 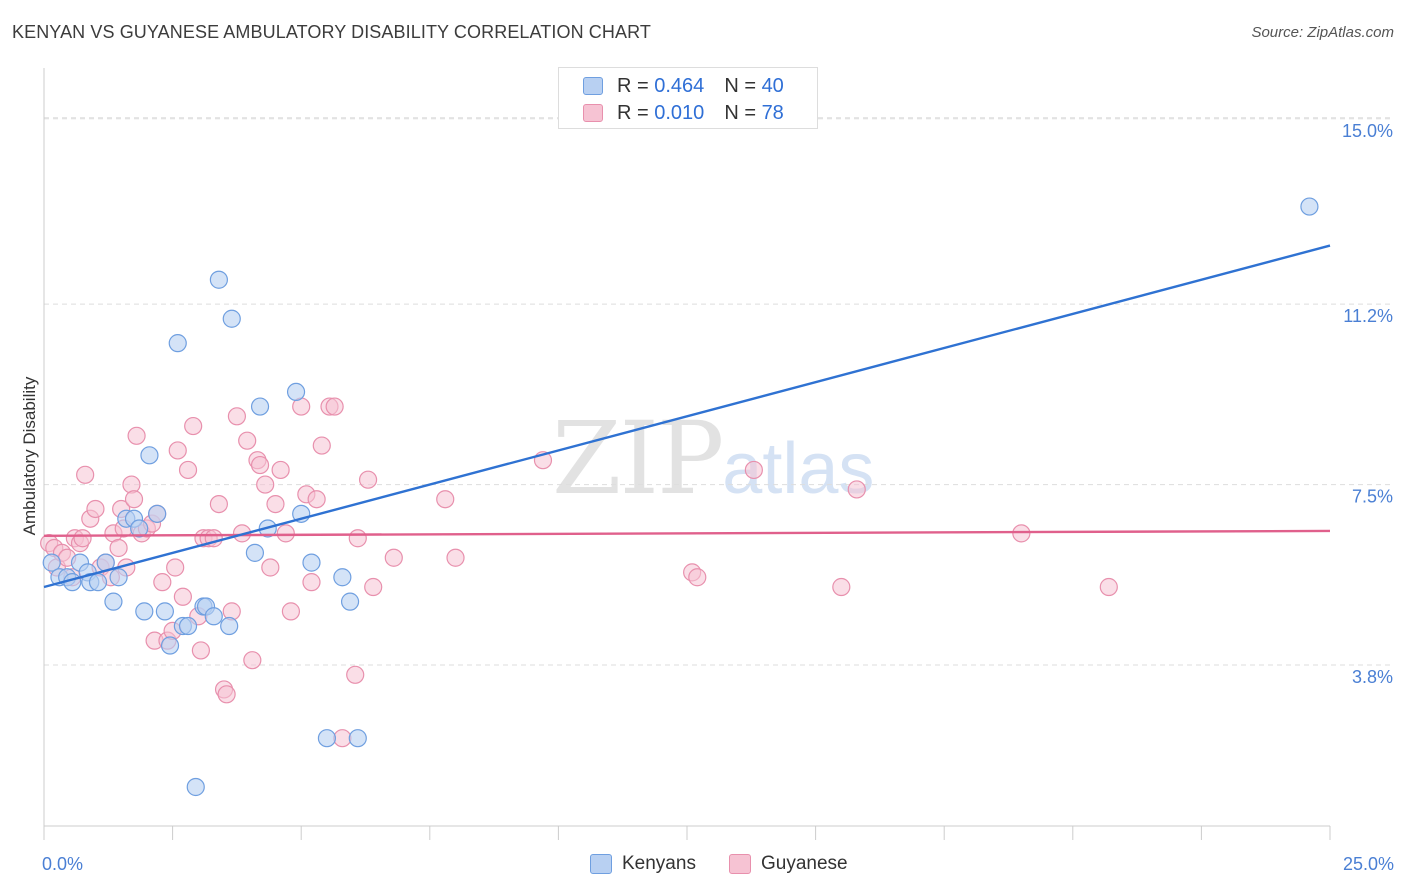 I want to click on legend-row-guyanese: R = 0.010 N = 78, so click(x=683, y=113).